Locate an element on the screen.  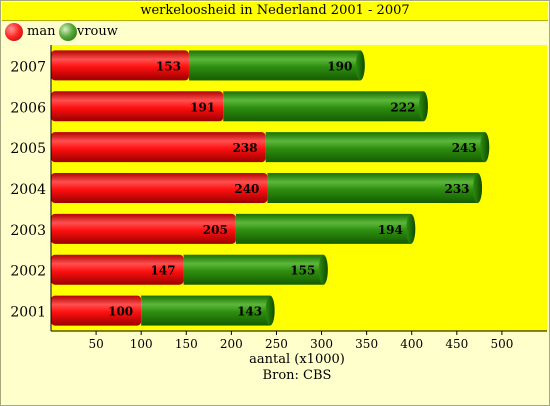
bar-vrouw-2002 is located at coordinates (253, 269).